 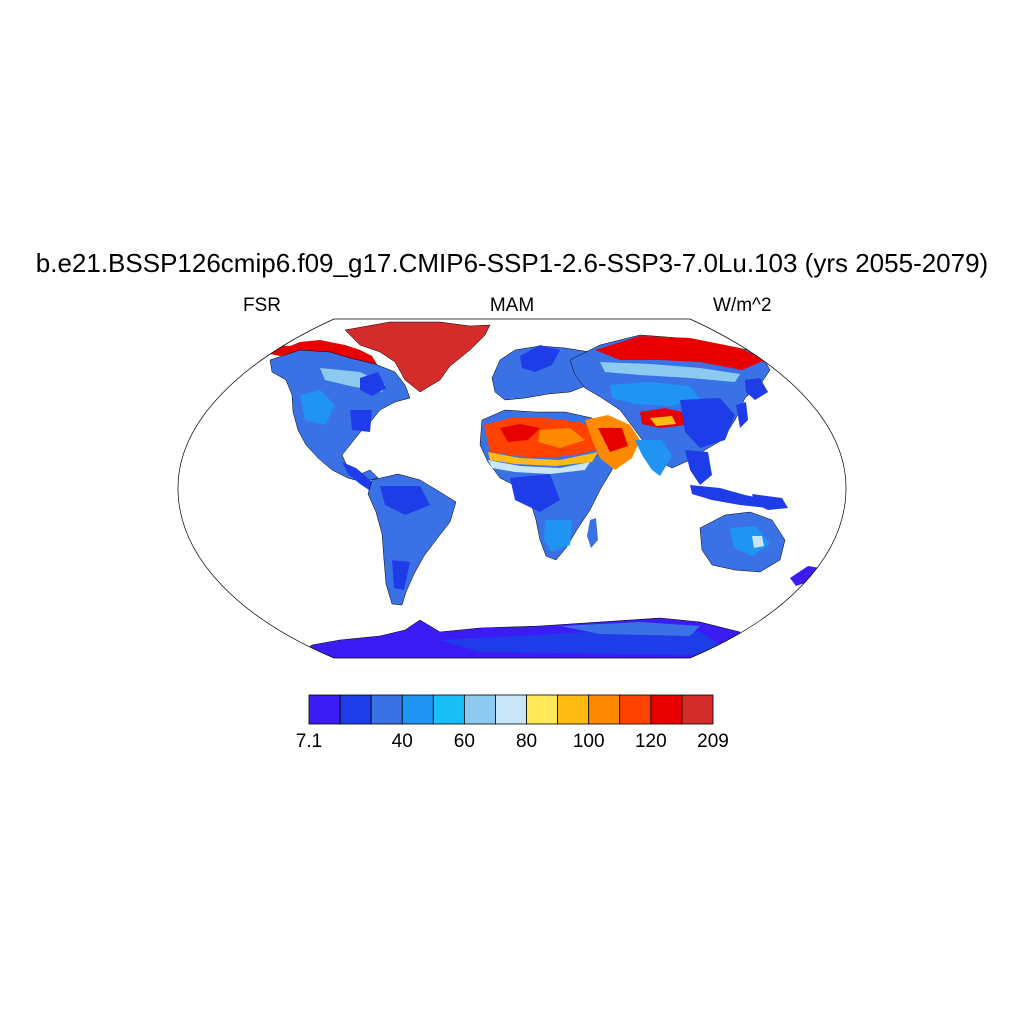 What do you see at coordinates (588, 741) in the screenshot?
I see `colorbar-tick-label: 100` at bounding box center [588, 741].